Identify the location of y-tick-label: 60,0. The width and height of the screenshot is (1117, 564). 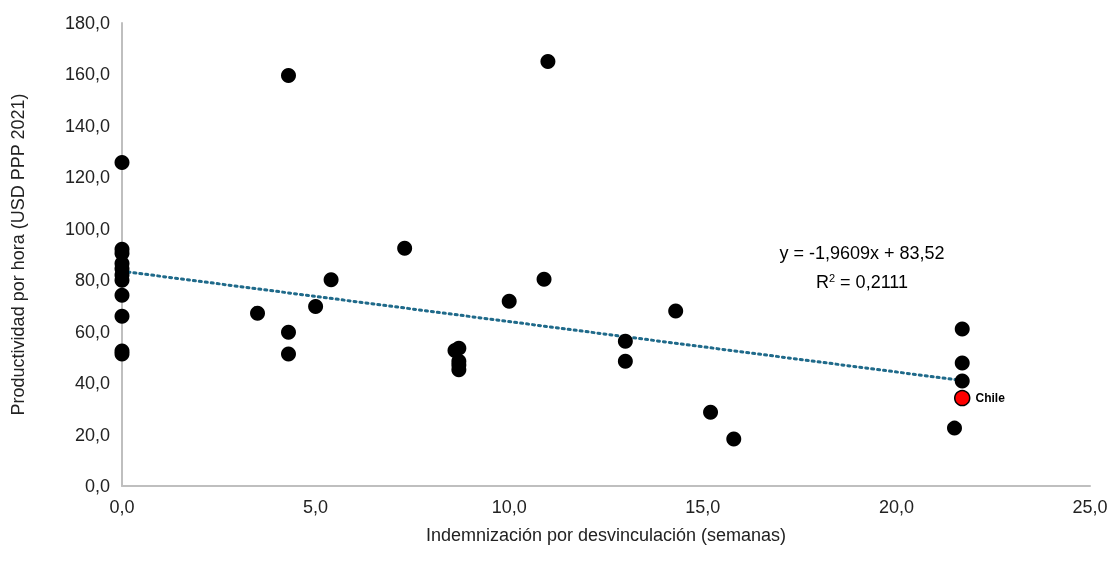
(92, 331).